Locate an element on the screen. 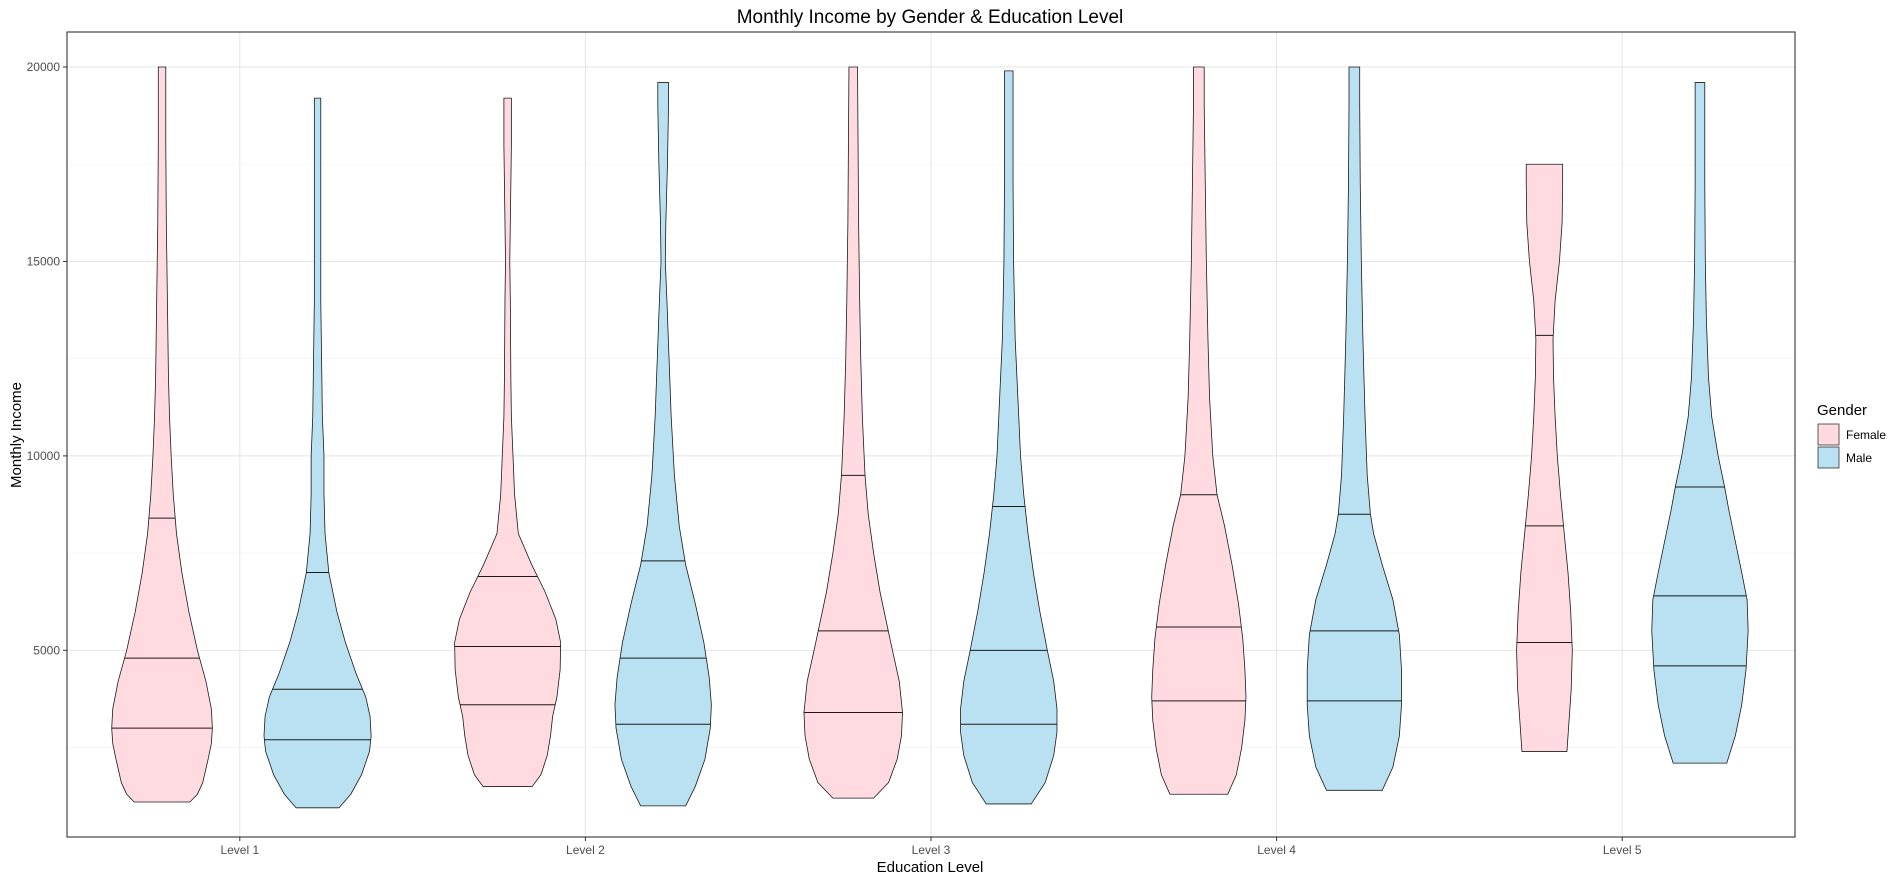 This screenshot has width=1895, height=878. x-axis-title: Education Level is located at coordinates (930, 867).